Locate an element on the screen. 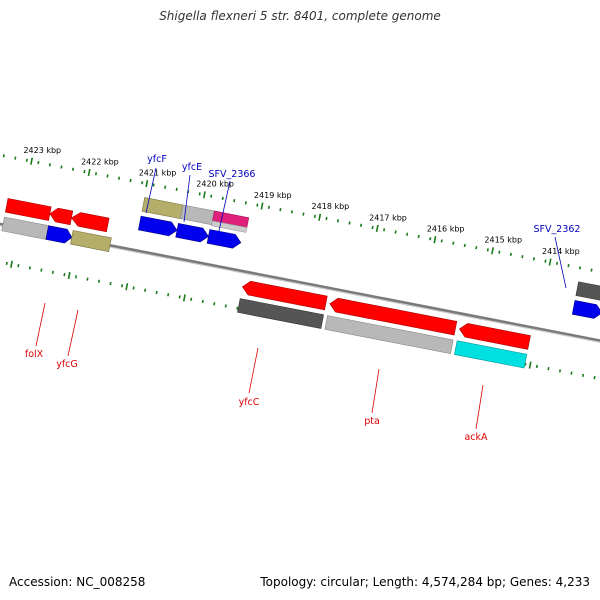  leader-yfcC is located at coordinates (253, 370).